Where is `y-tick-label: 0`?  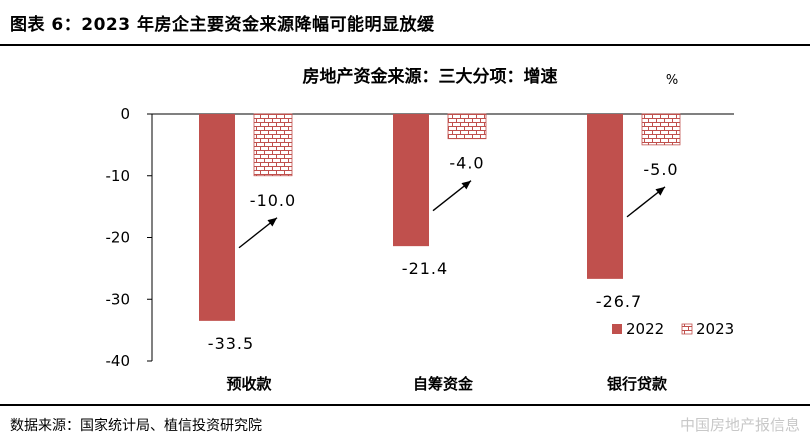 y-tick-label: 0 is located at coordinates (125, 114).